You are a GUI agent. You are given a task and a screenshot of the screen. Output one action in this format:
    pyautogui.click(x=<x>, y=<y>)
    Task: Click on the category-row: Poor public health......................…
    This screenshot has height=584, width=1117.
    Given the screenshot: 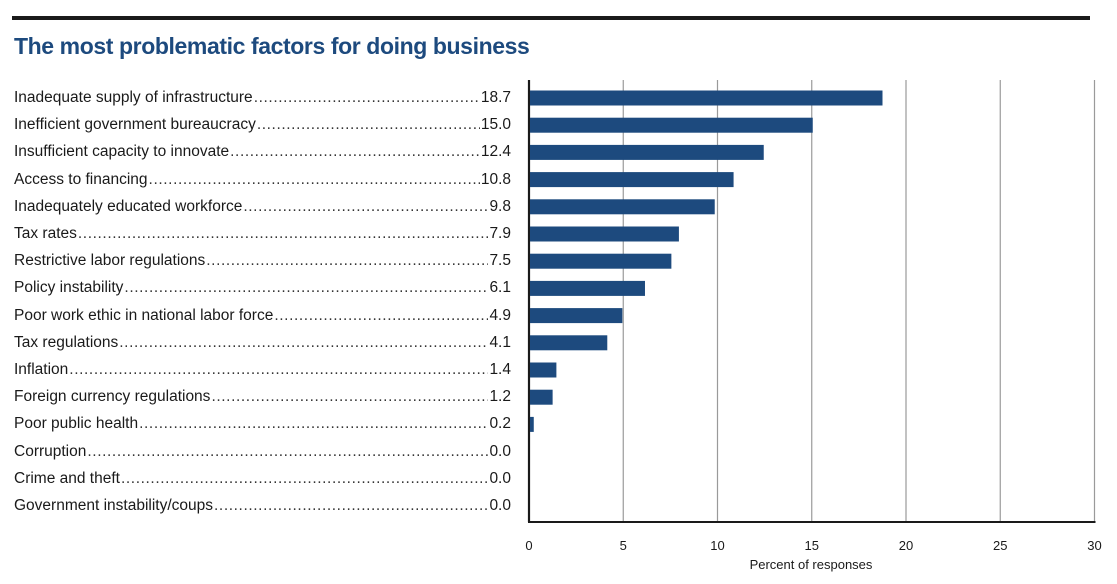 What is the action you would take?
    pyautogui.click(x=262, y=424)
    